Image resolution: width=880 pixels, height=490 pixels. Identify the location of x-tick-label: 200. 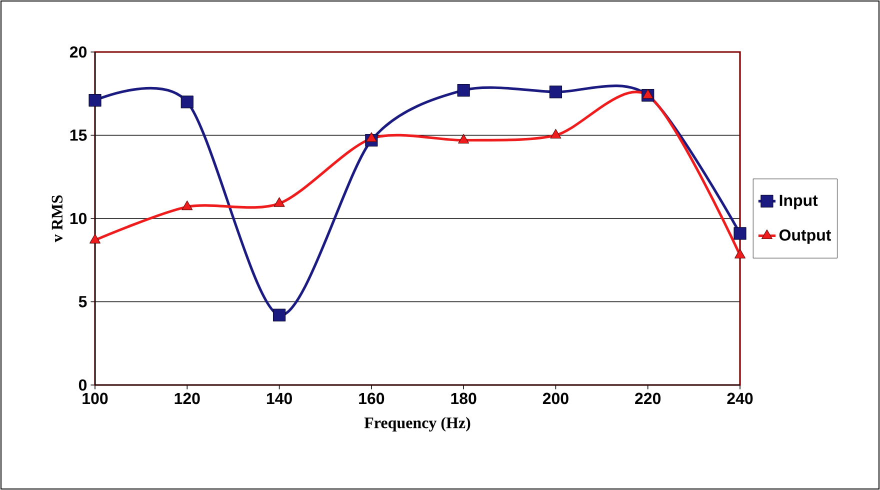
(555, 398).